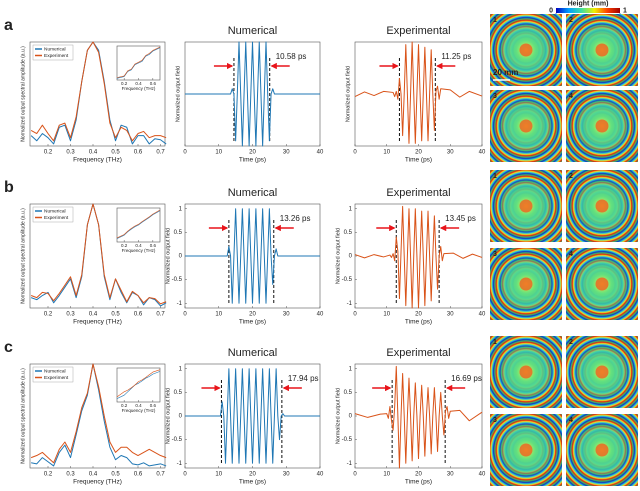 This screenshot has width=640, height=491. Describe the element at coordinates (625, 10) in the screenshot. I see `colorbar-tick-label: 1` at that location.